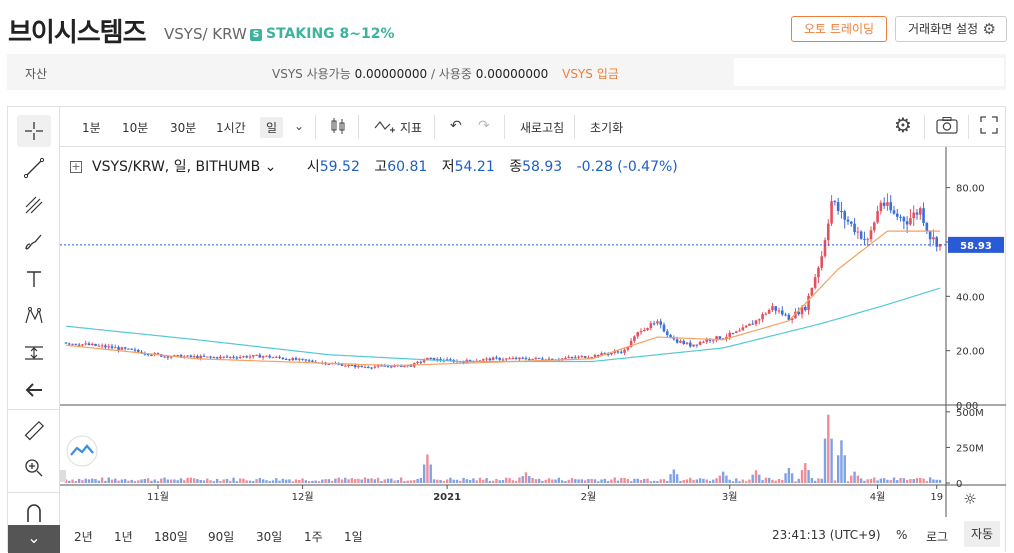  Describe the element at coordinates (36, 74) in the screenshot. I see `asset-label: 자산` at that location.